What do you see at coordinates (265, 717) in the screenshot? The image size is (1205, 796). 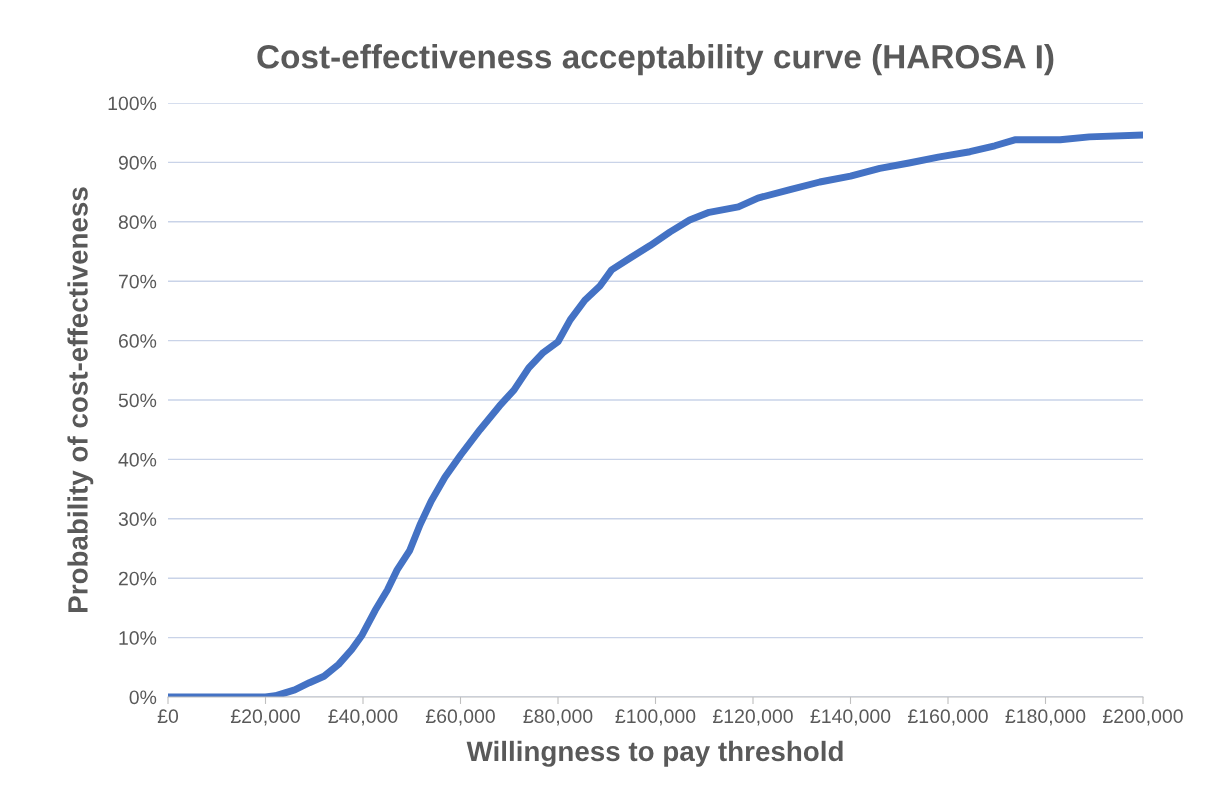 I see `x-tick-label: £20,000` at bounding box center [265, 717].